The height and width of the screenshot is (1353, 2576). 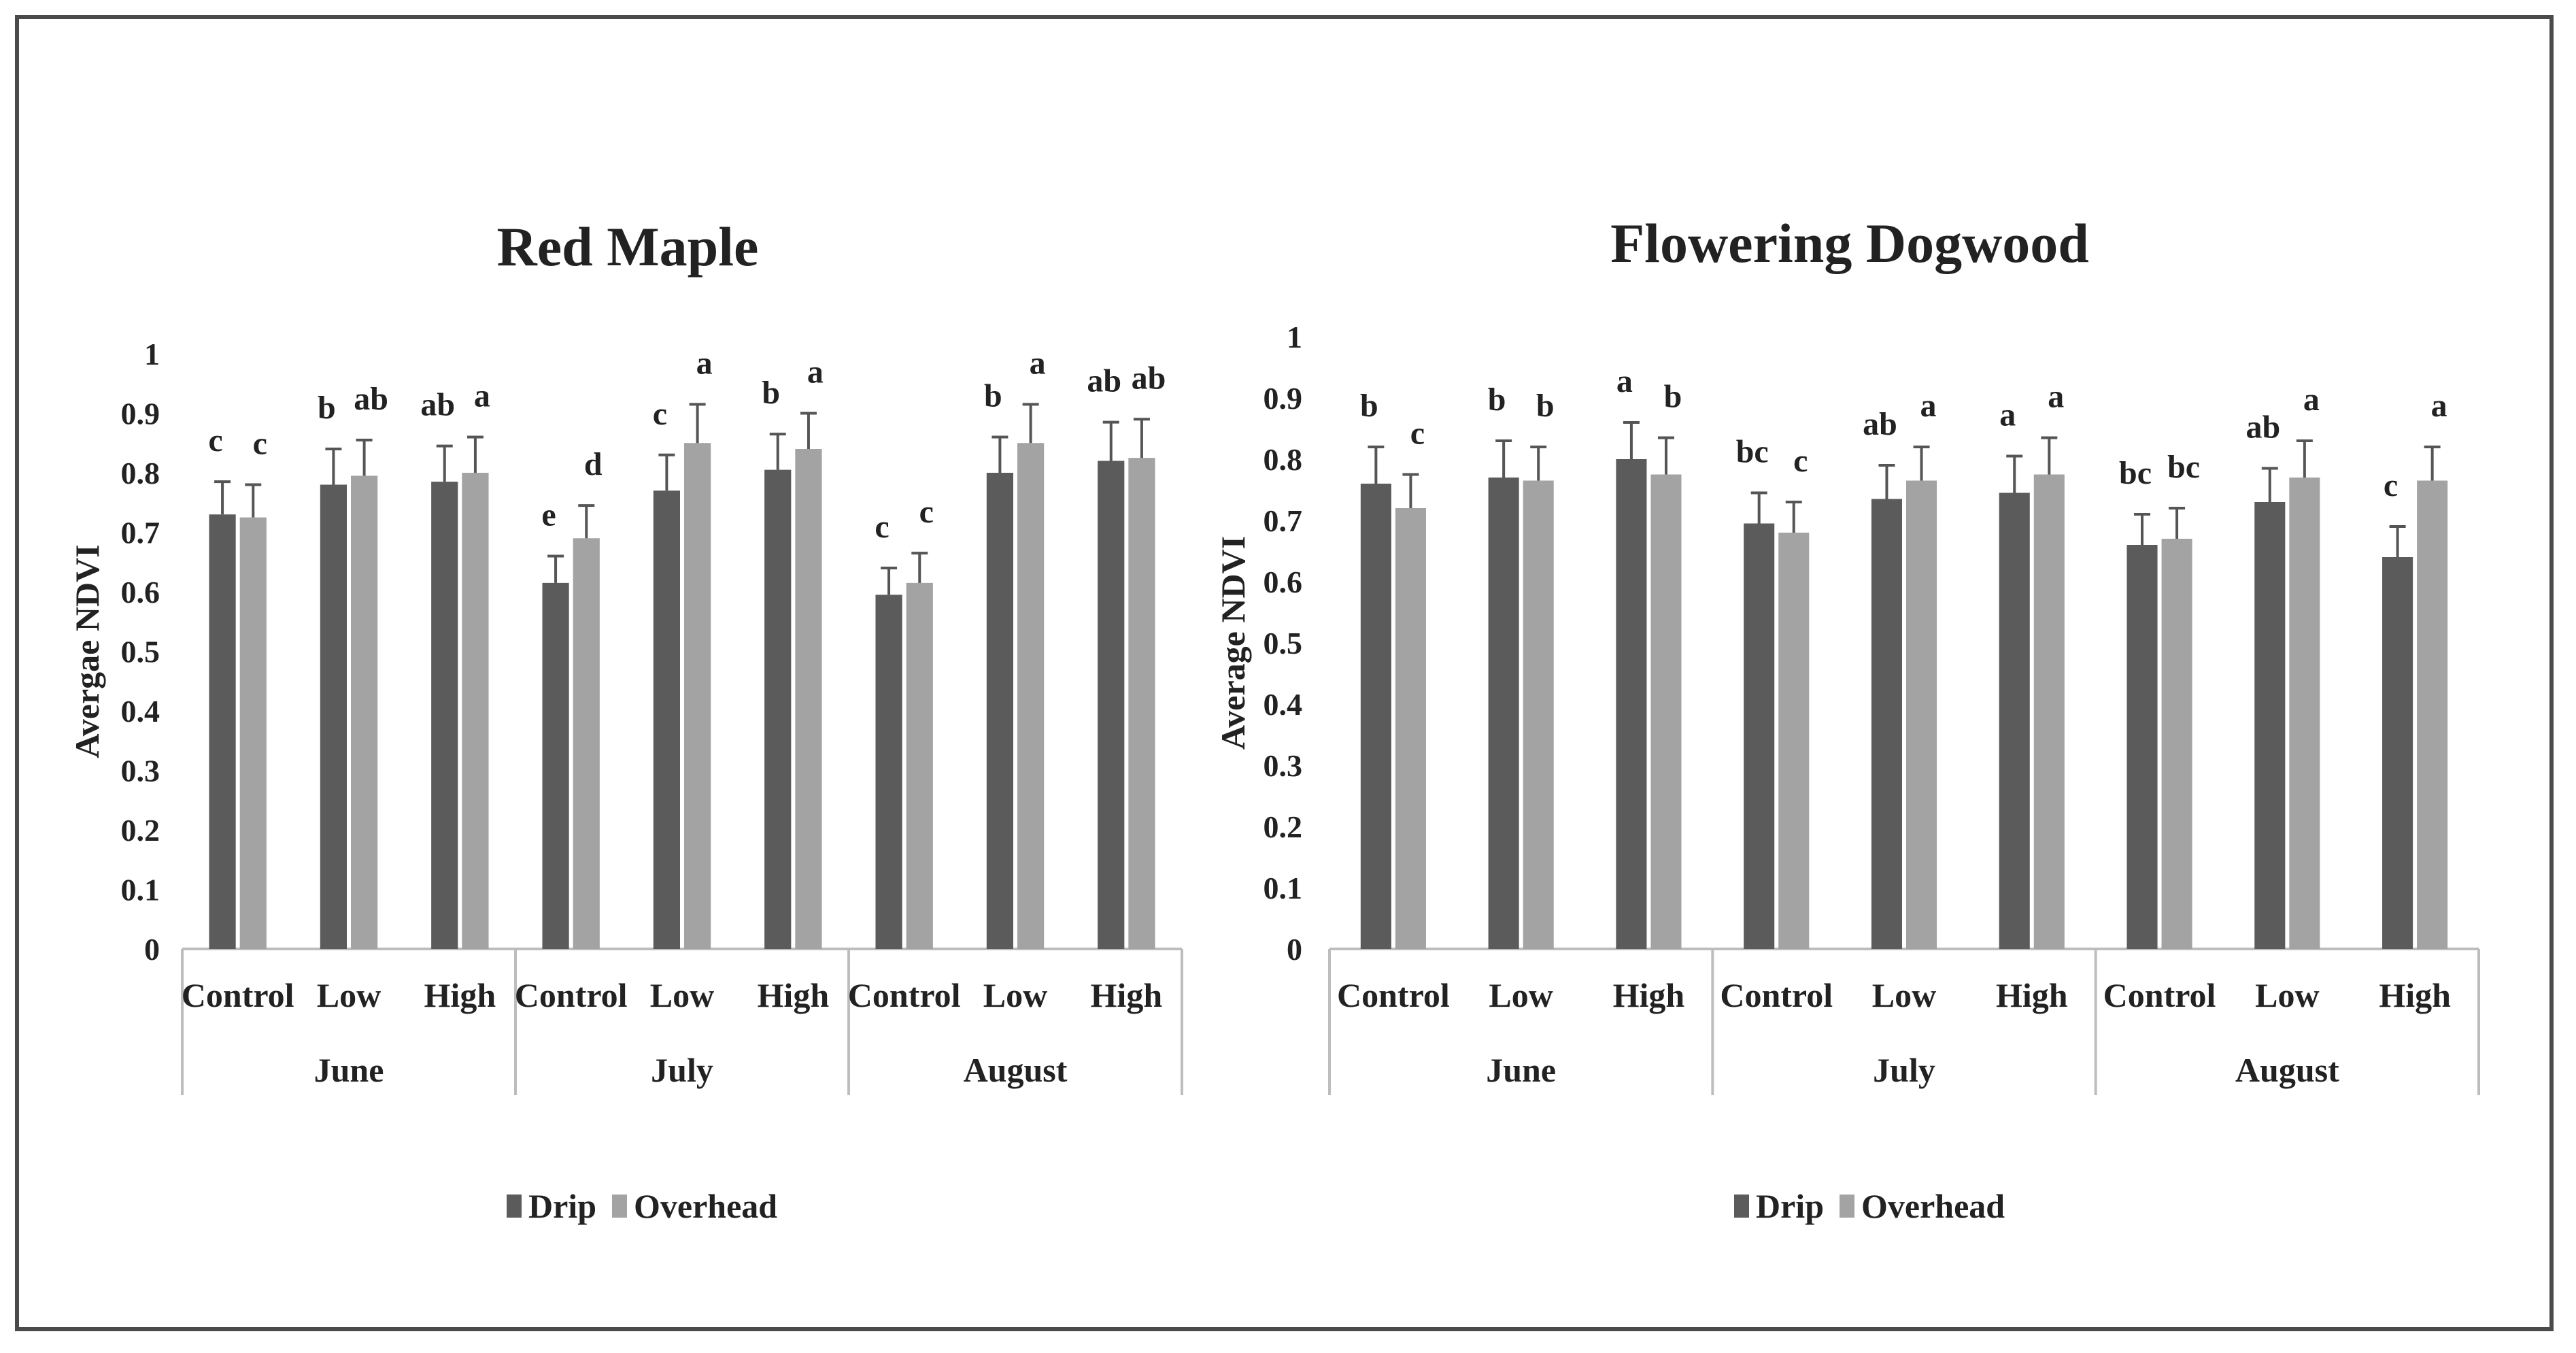 What do you see at coordinates (548, 515) in the screenshot?
I see `significance-letter: e` at bounding box center [548, 515].